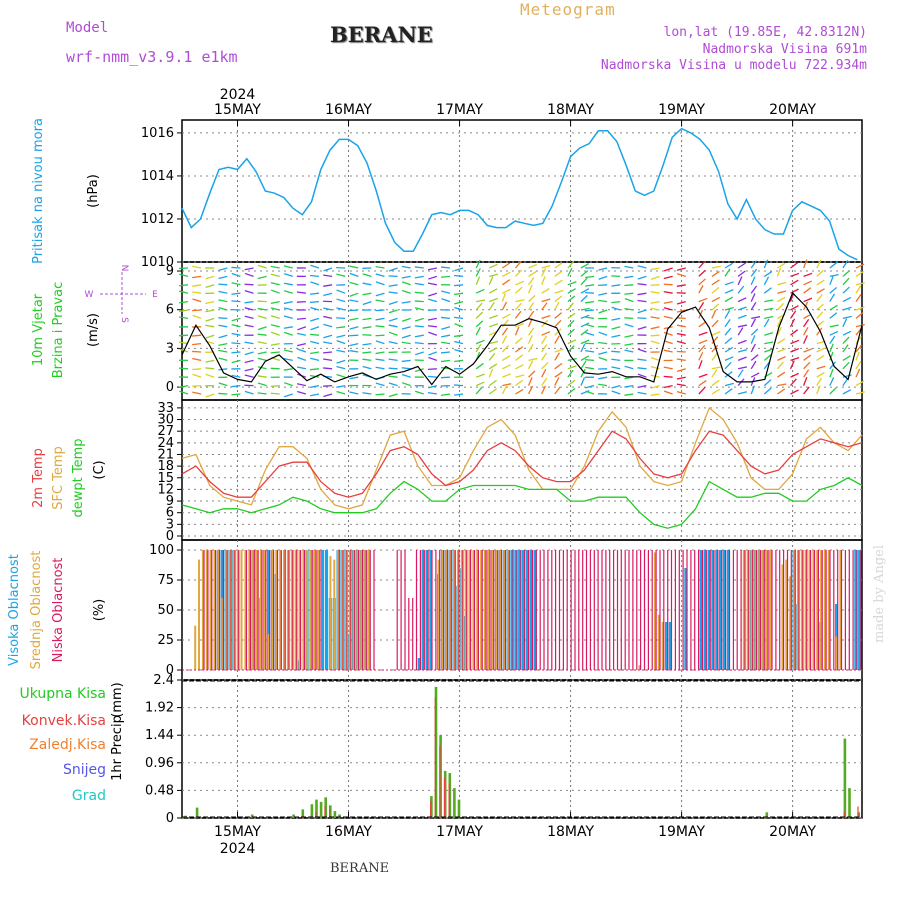 This screenshot has height=900, width=900. Describe the element at coordinates (157, 176) in the screenshot. I see `y-tick-label: 1014` at that location.